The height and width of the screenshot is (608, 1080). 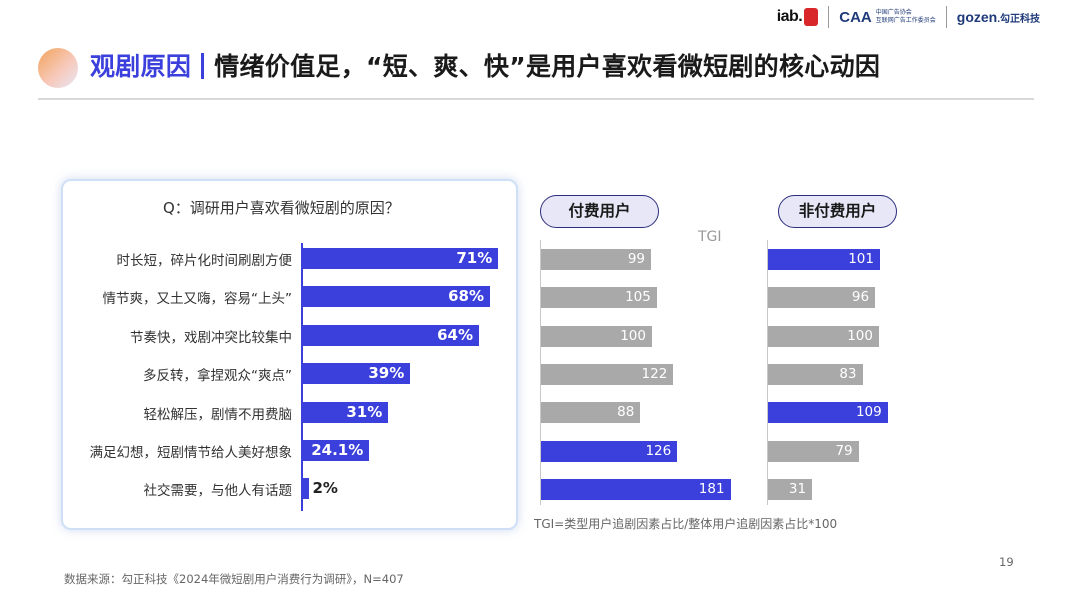 I want to click on reason-value-label: 71%, so click(x=474, y=258).